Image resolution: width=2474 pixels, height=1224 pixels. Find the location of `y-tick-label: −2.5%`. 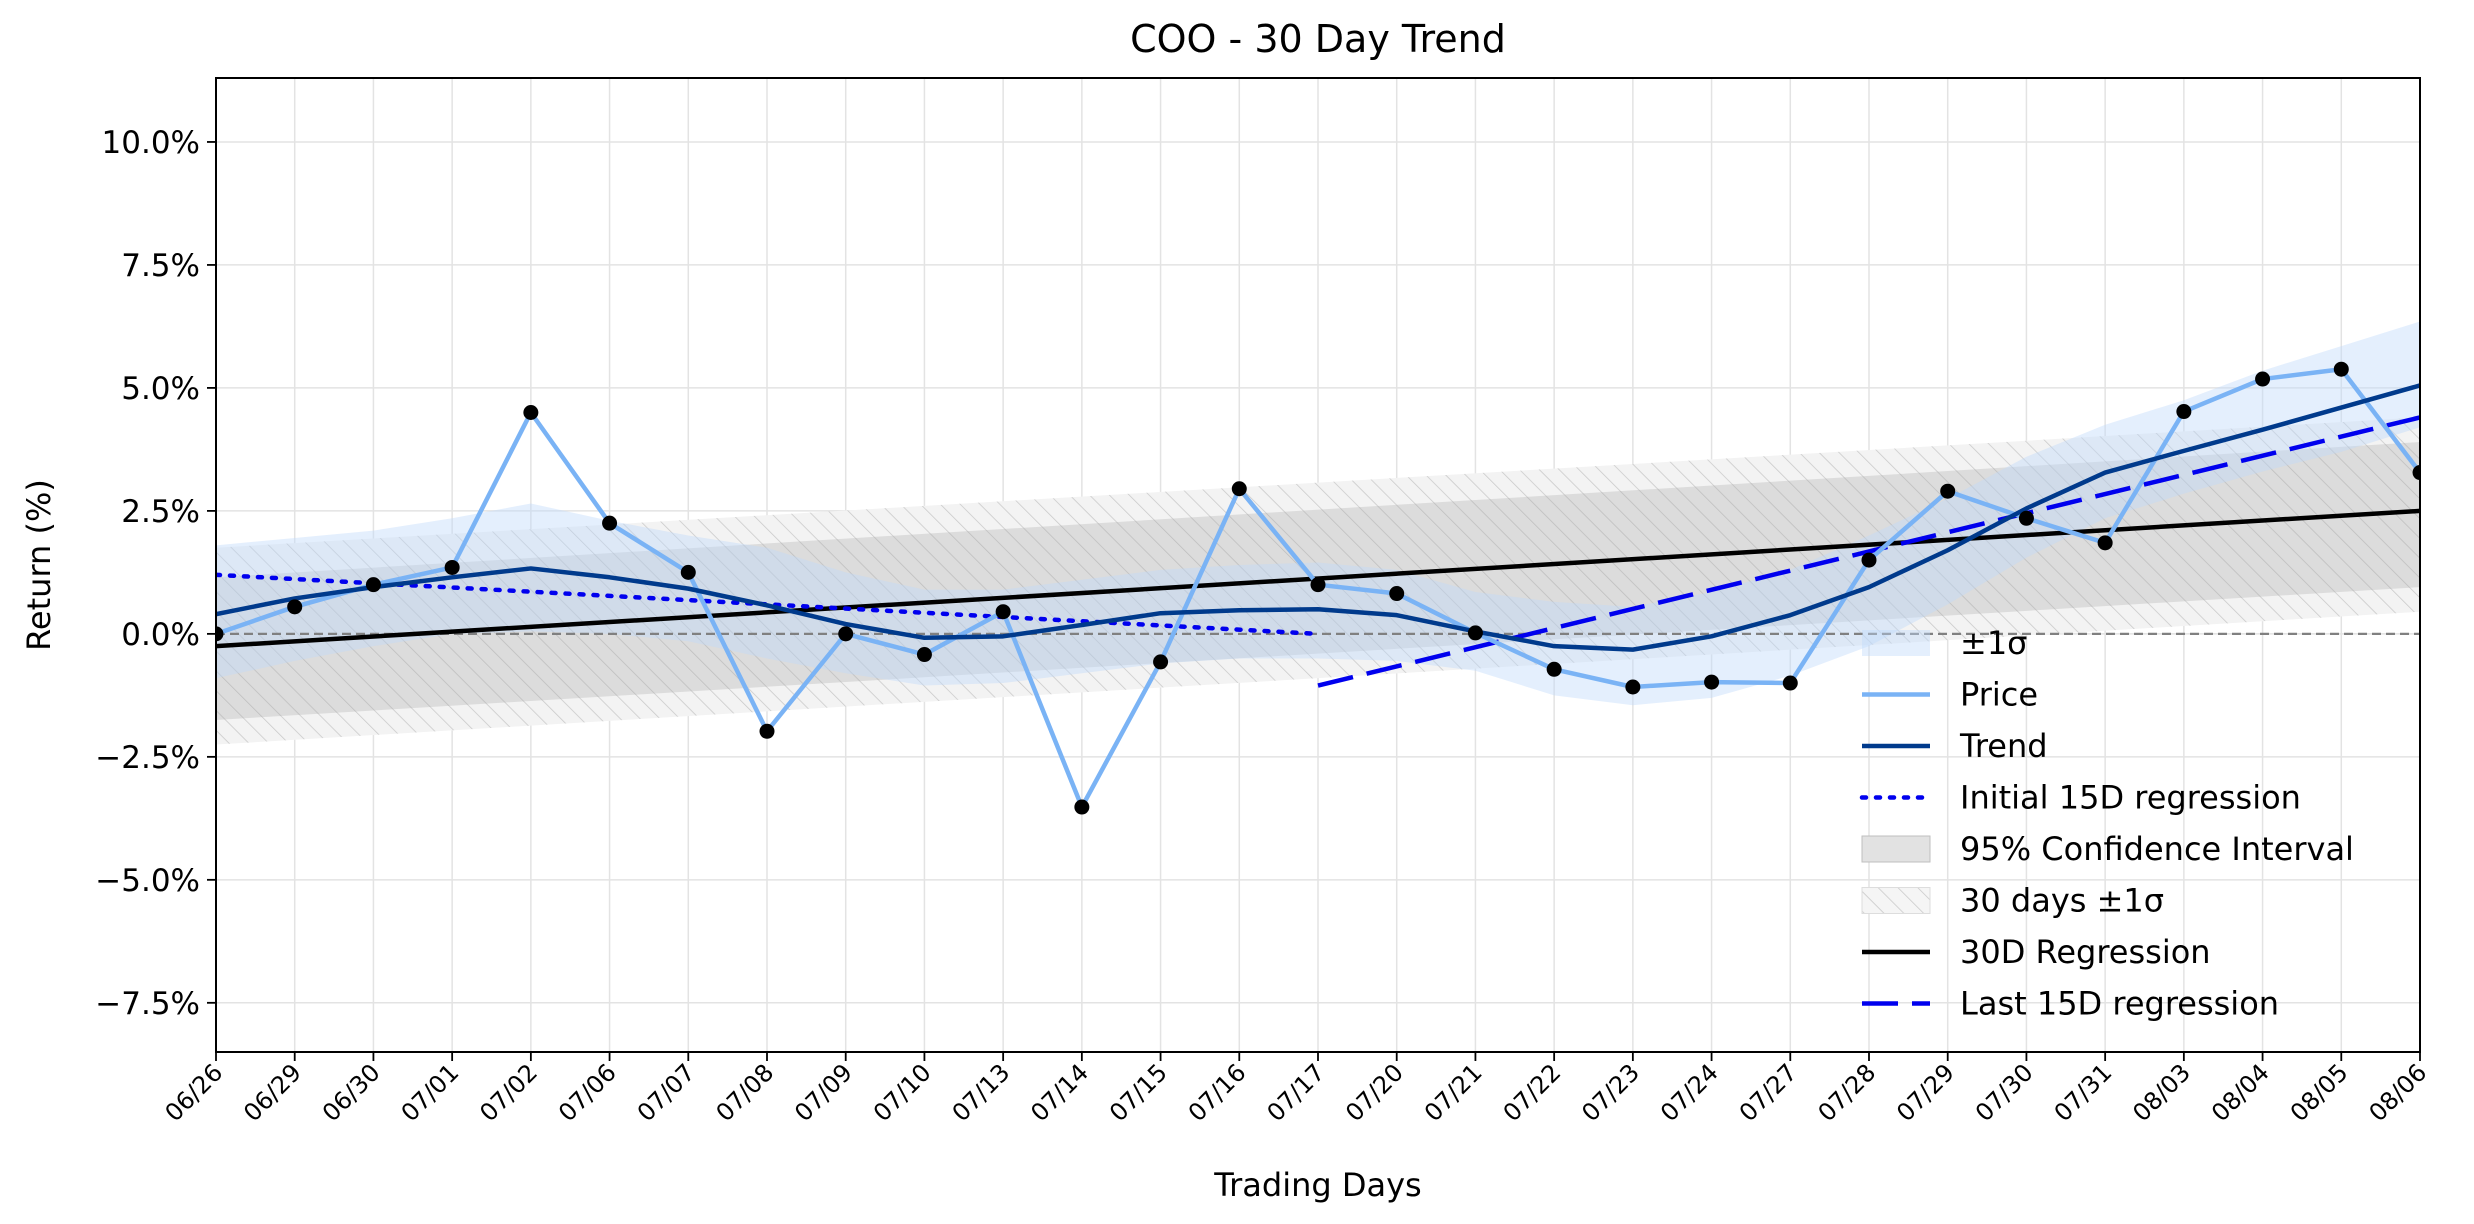

y-tick-label: −2.5% is located at coordinates (147, 758).